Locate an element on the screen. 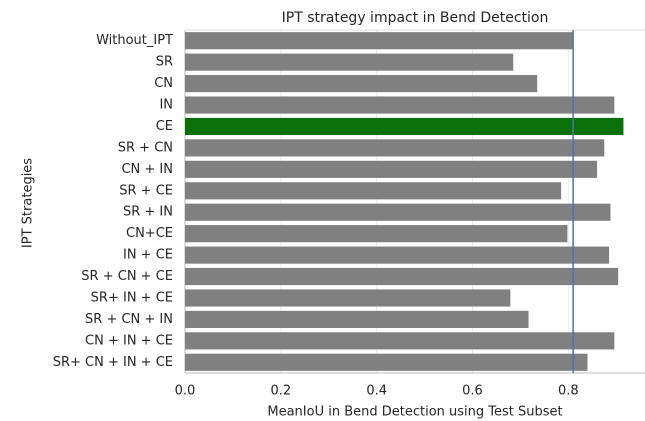 The height and width of the screenshot is (421, 645). y-tick-label: Without_IPT is located at coordinates (134, 40).